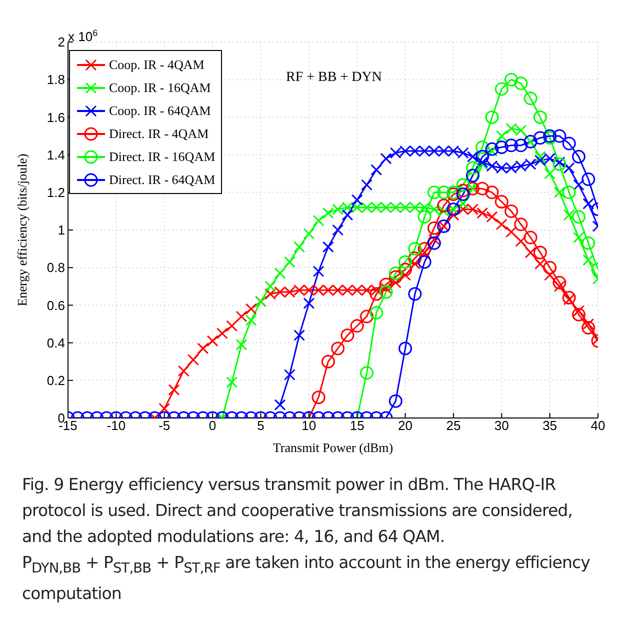  Describe the element at coordinates (162, 156) in the screenshot. I see `legend-label: Direct. IR - 16QAM` at that location.